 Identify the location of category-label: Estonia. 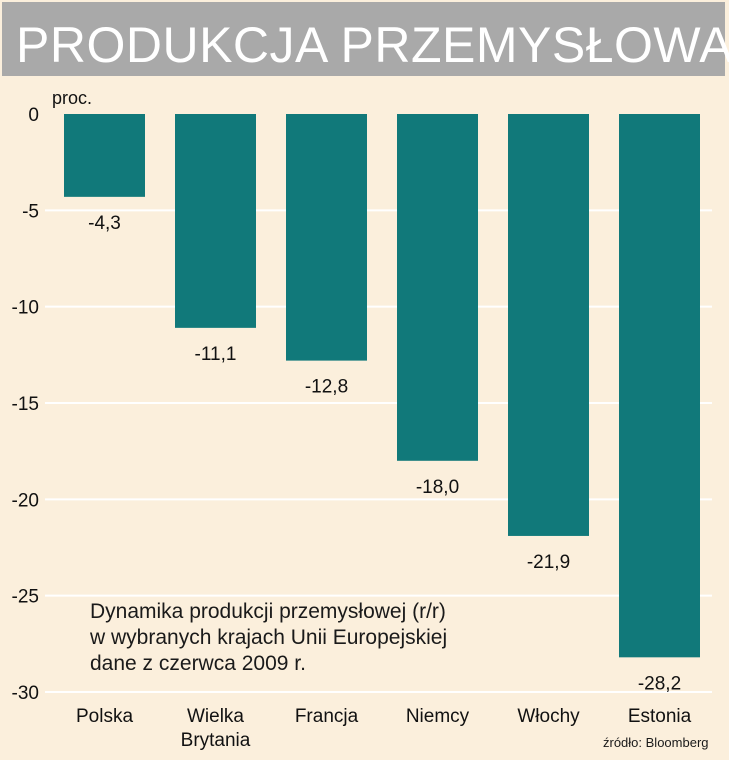
(660, 716).